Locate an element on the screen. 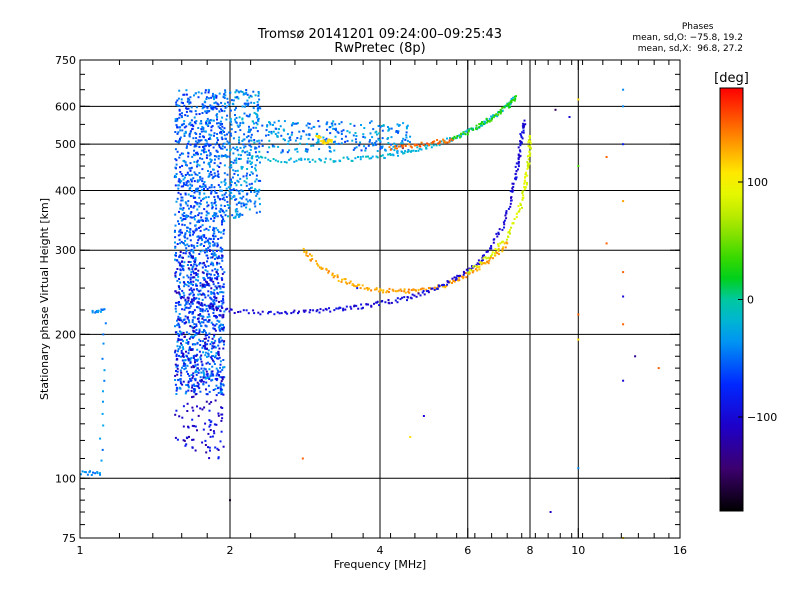 The image size is (800, 600). y-tick-label: 200 is located at coordinates (65, 334).